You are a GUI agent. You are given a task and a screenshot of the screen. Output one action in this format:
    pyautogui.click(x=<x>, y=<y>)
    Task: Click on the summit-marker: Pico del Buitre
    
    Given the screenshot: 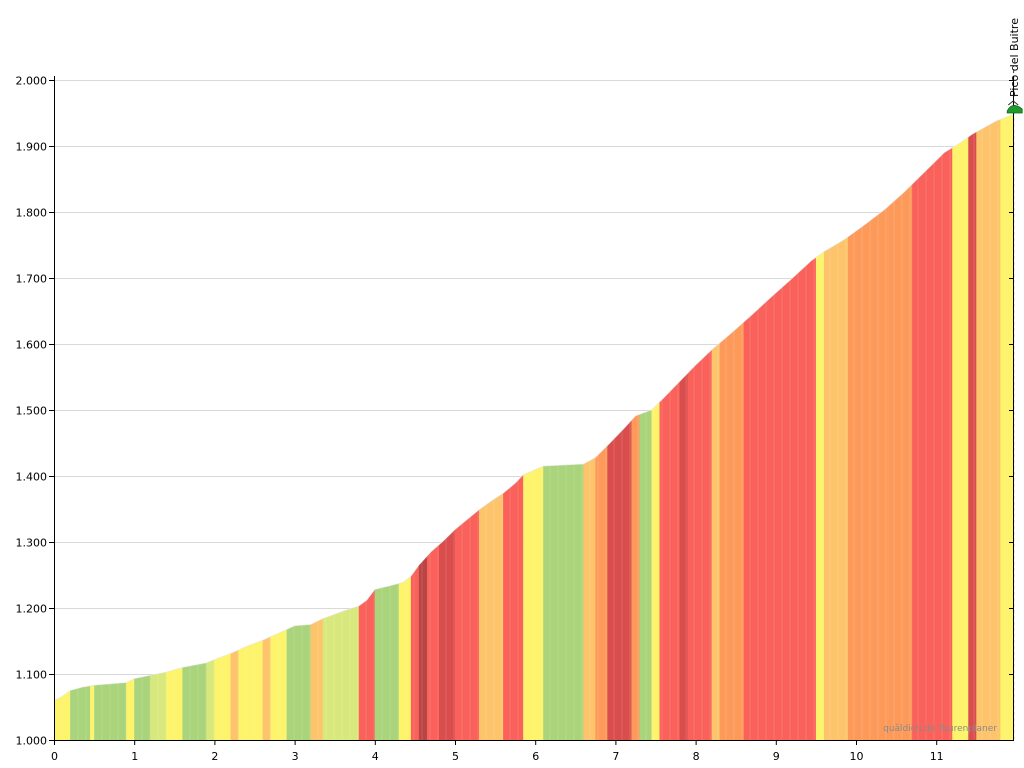 What is the action you would take?
    pyautogui.click(x=1014, y=66)
    